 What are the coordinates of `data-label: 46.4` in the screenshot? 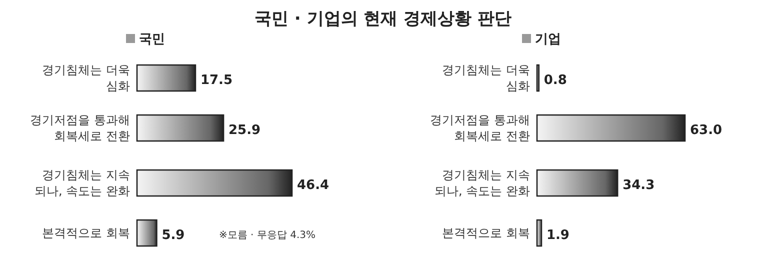 It's located at (313, 185).